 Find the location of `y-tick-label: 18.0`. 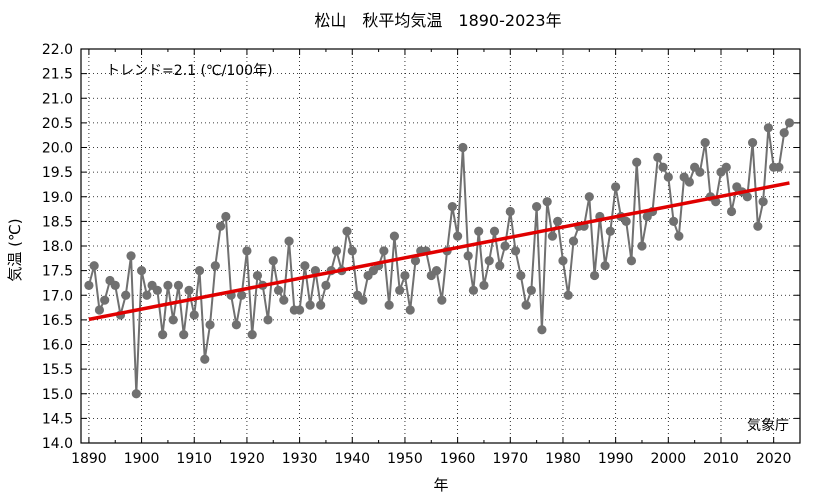

y-tick-label: 18.0 is located at coordinates (57, 247).